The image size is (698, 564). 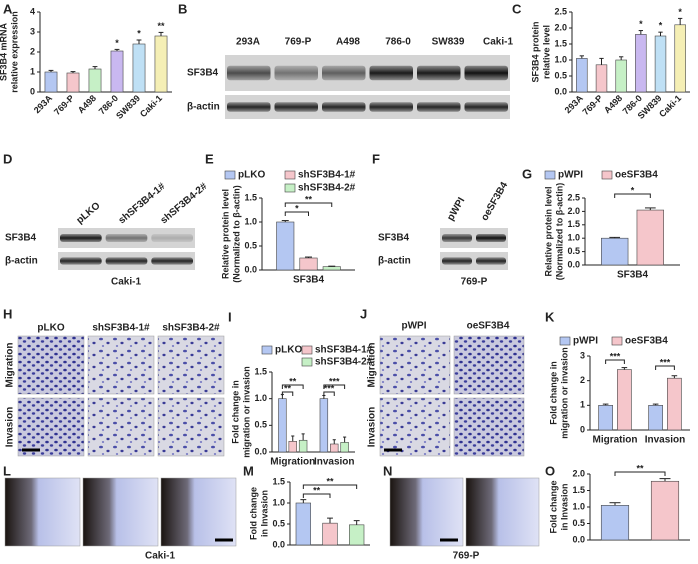 I want to click on panel-label: F, so click(x=376, y=158).